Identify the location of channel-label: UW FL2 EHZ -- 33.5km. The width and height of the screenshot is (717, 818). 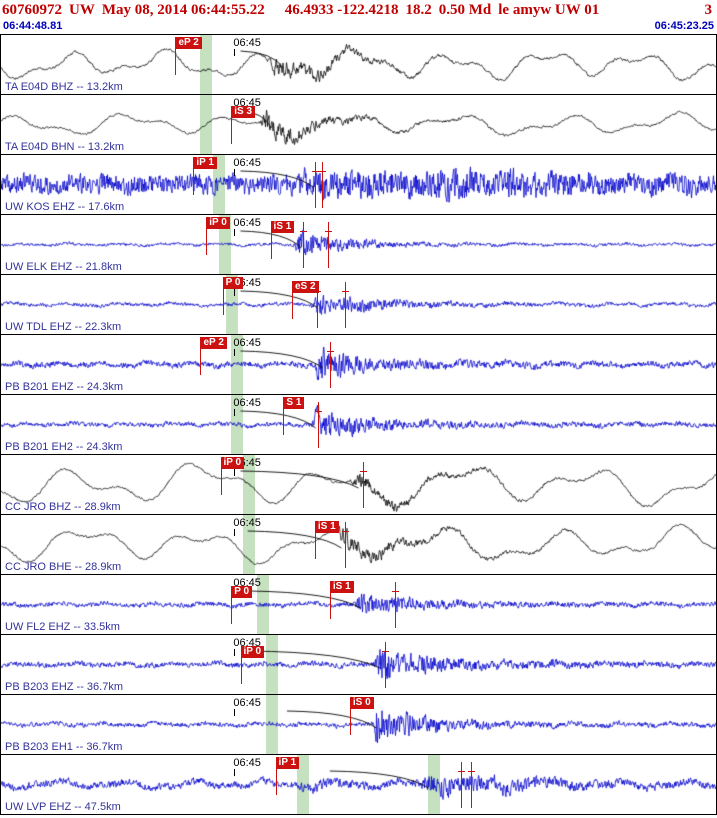
(62, 627).